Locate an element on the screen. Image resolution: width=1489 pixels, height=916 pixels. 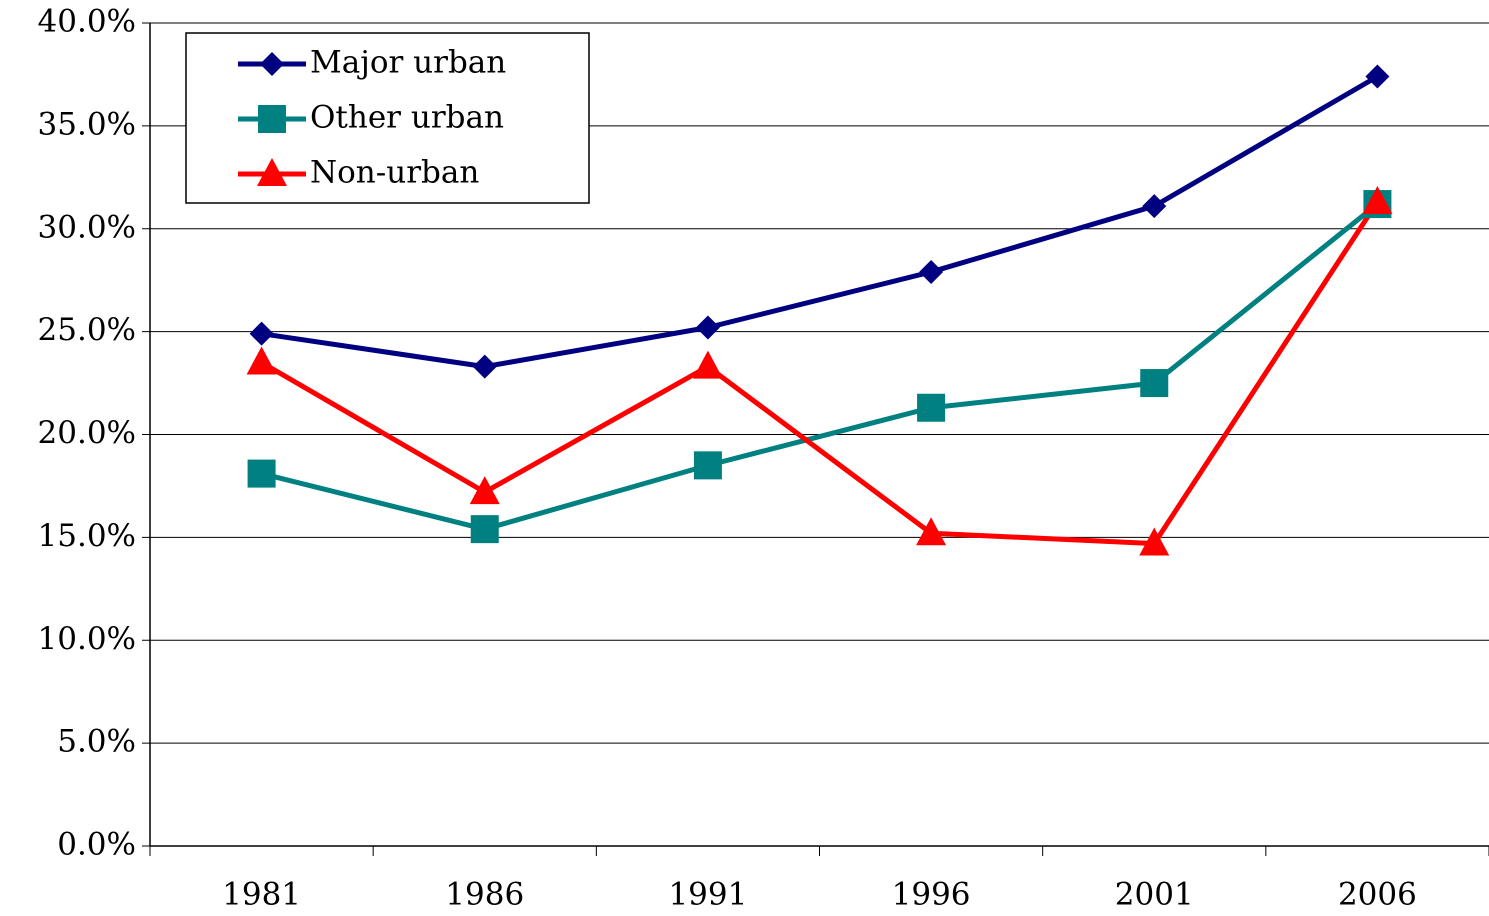
x-tick-label: 1991 is located at coordinates (707, 895).